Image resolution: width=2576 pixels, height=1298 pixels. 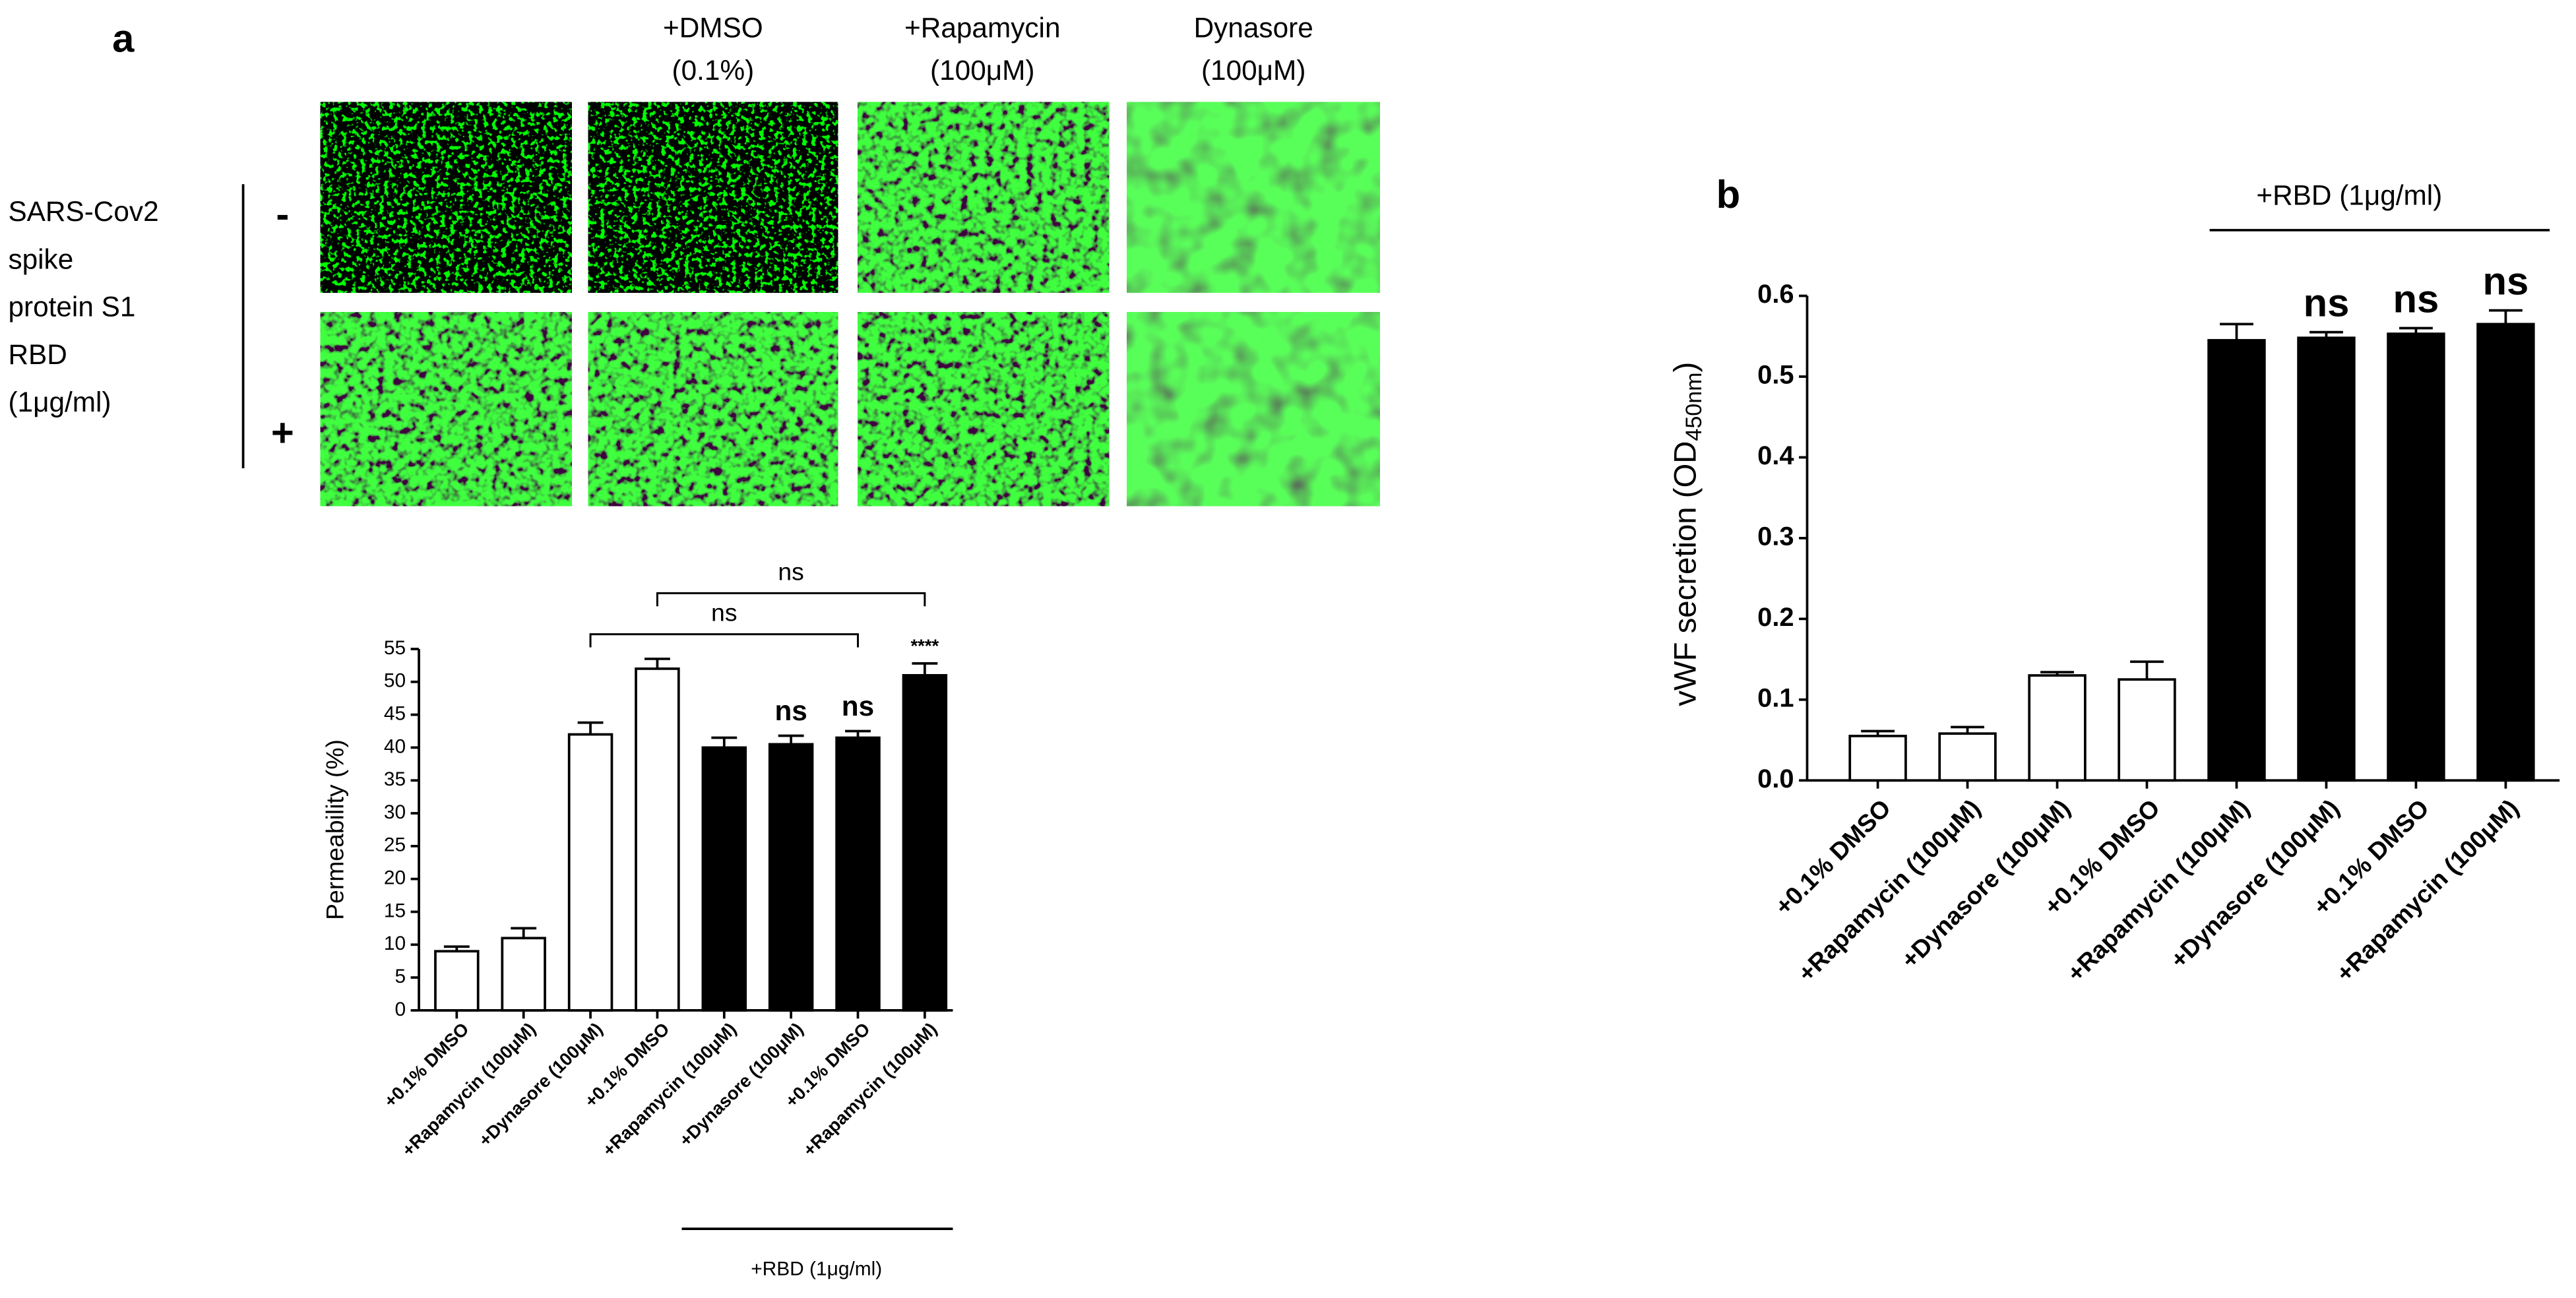 I want to click on y-tick-label: 0.2, so click(x=1776, y=617).